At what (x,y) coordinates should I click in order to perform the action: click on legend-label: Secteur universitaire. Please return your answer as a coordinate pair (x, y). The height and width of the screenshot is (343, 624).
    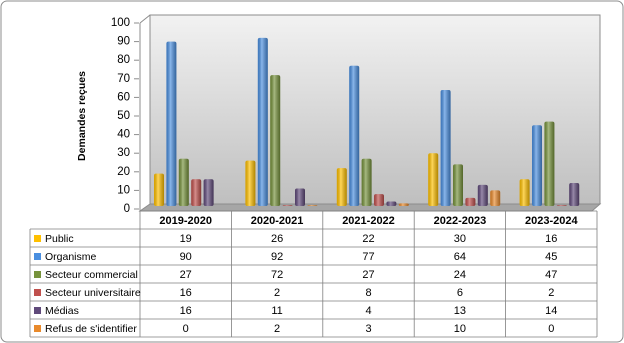
    Looking at the image, I should click on (93, 293).